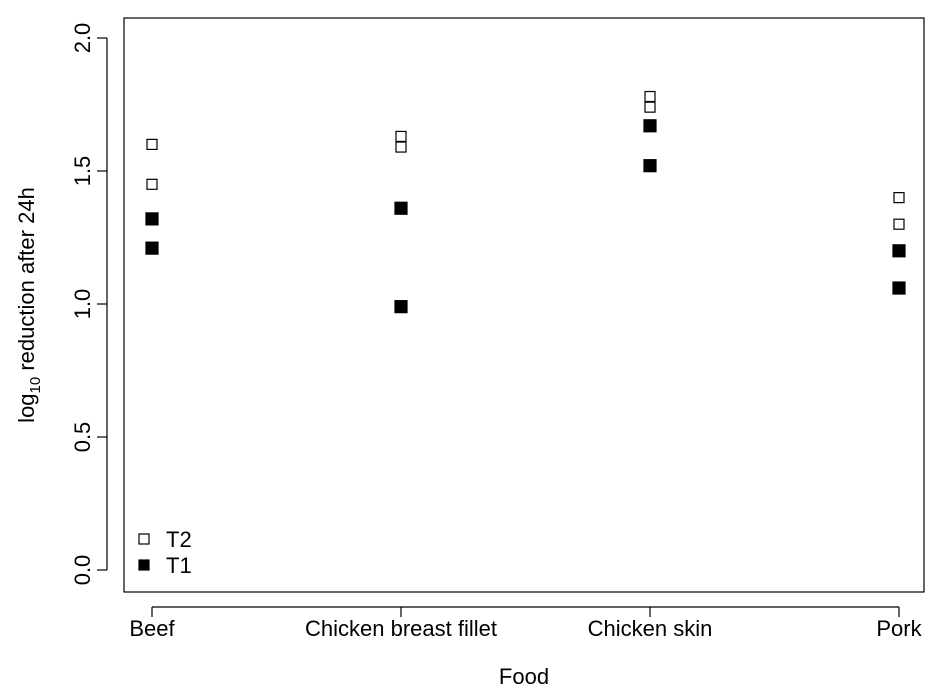 This screenshot has width=931, height=688. What do you see at coordinates (401, 628) in the screenshot?
I see `x-tick-label: Chicken breast fillet` at bounding box center [401, 628].